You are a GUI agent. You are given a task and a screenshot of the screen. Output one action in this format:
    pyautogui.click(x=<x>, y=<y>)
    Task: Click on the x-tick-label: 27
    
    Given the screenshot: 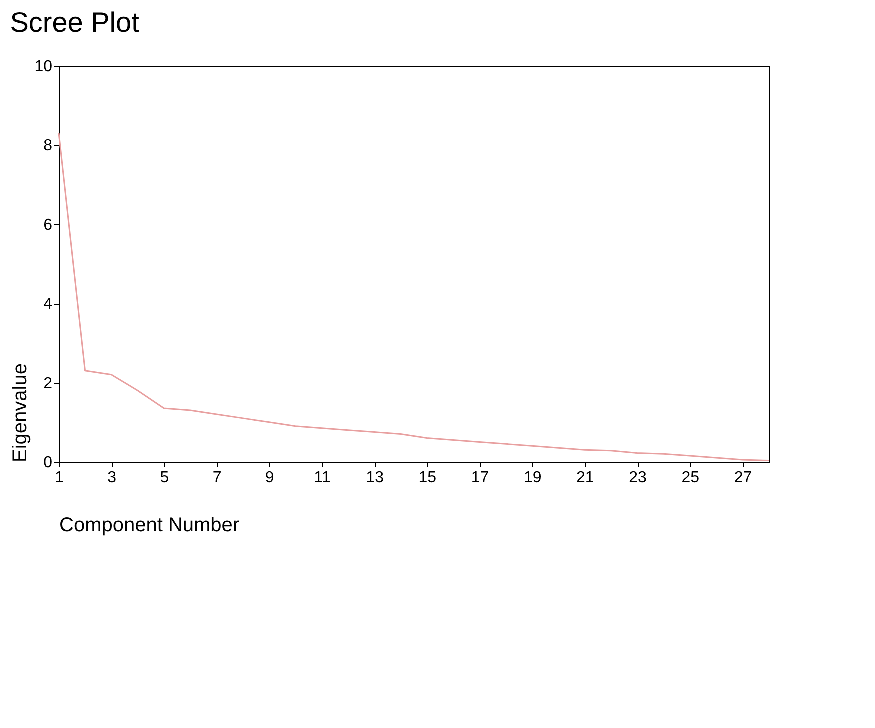 What is the action you would take?
    pyautogui.click(x=743, y=478)
    